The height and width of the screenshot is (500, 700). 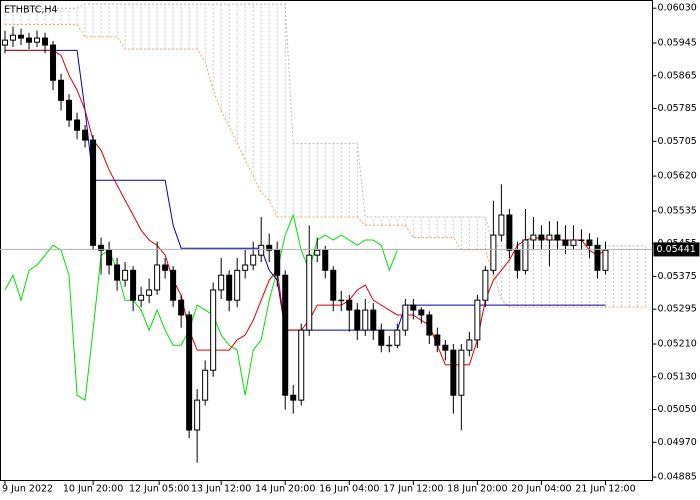 I want to click on y-tick-label: 0.05535, so click(x=677, y=210).